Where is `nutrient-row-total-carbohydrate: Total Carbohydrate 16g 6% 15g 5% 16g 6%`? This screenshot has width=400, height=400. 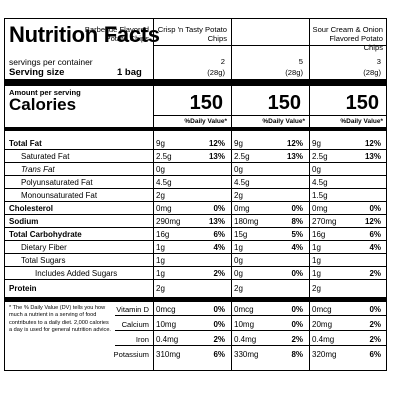 nutrient-row-total-carbohydrate: Total Carbohydrate 16g 6% 15g 5% 16g 6% is located at coordinates (195, 234).